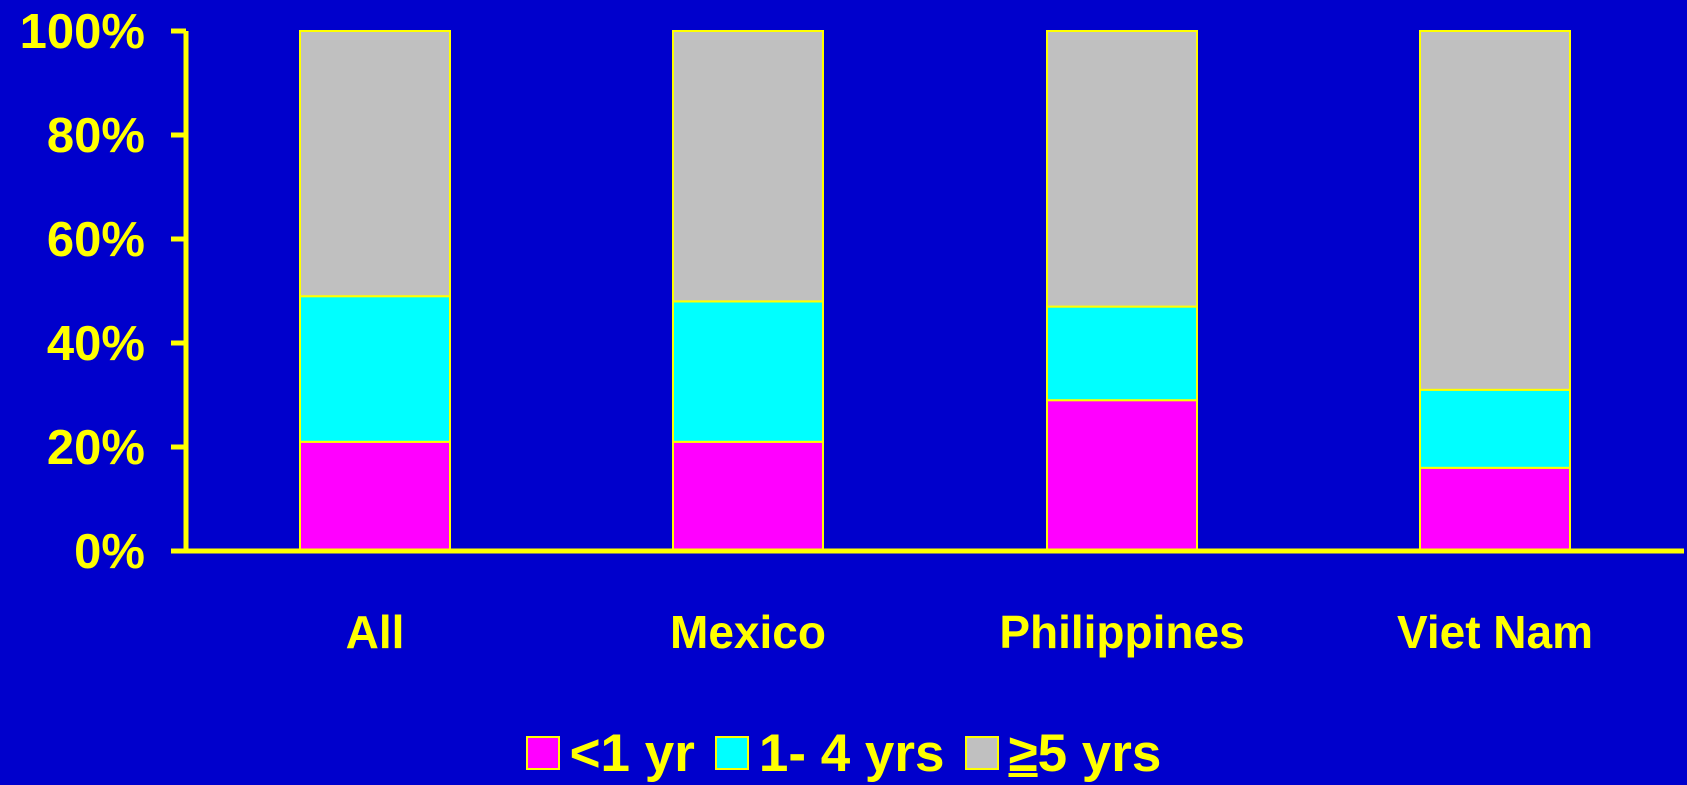 The height and width of the screenshot is (785, 1687). I want to click on x-category-label-mexico: Mexico, so click(748, 632).